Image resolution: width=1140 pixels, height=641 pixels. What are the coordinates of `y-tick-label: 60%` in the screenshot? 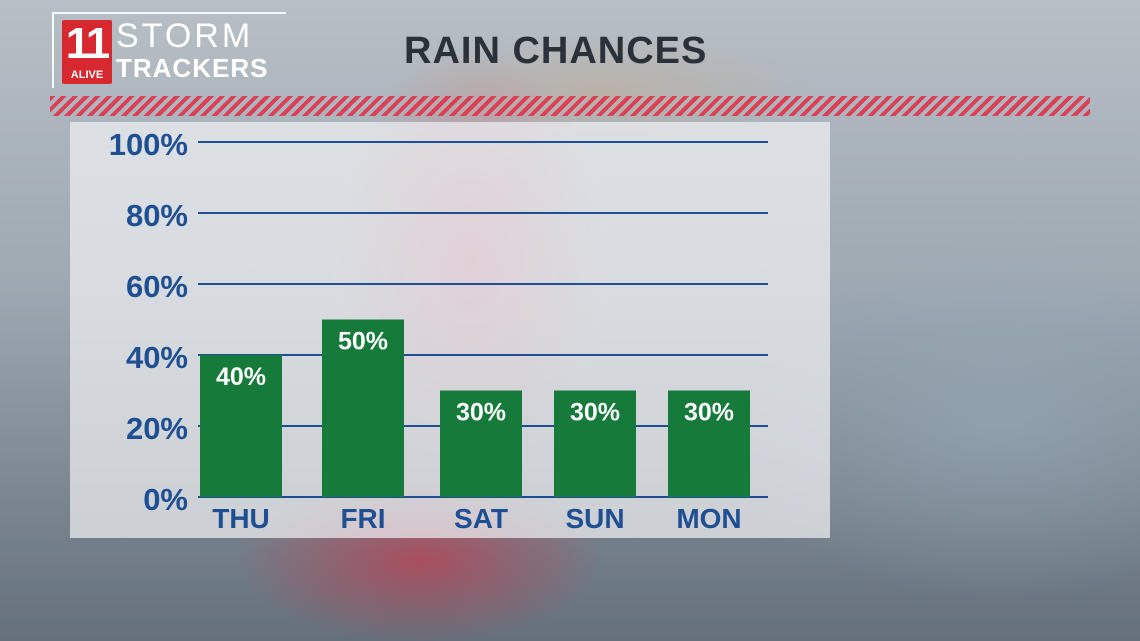 It's located at (157, 286).